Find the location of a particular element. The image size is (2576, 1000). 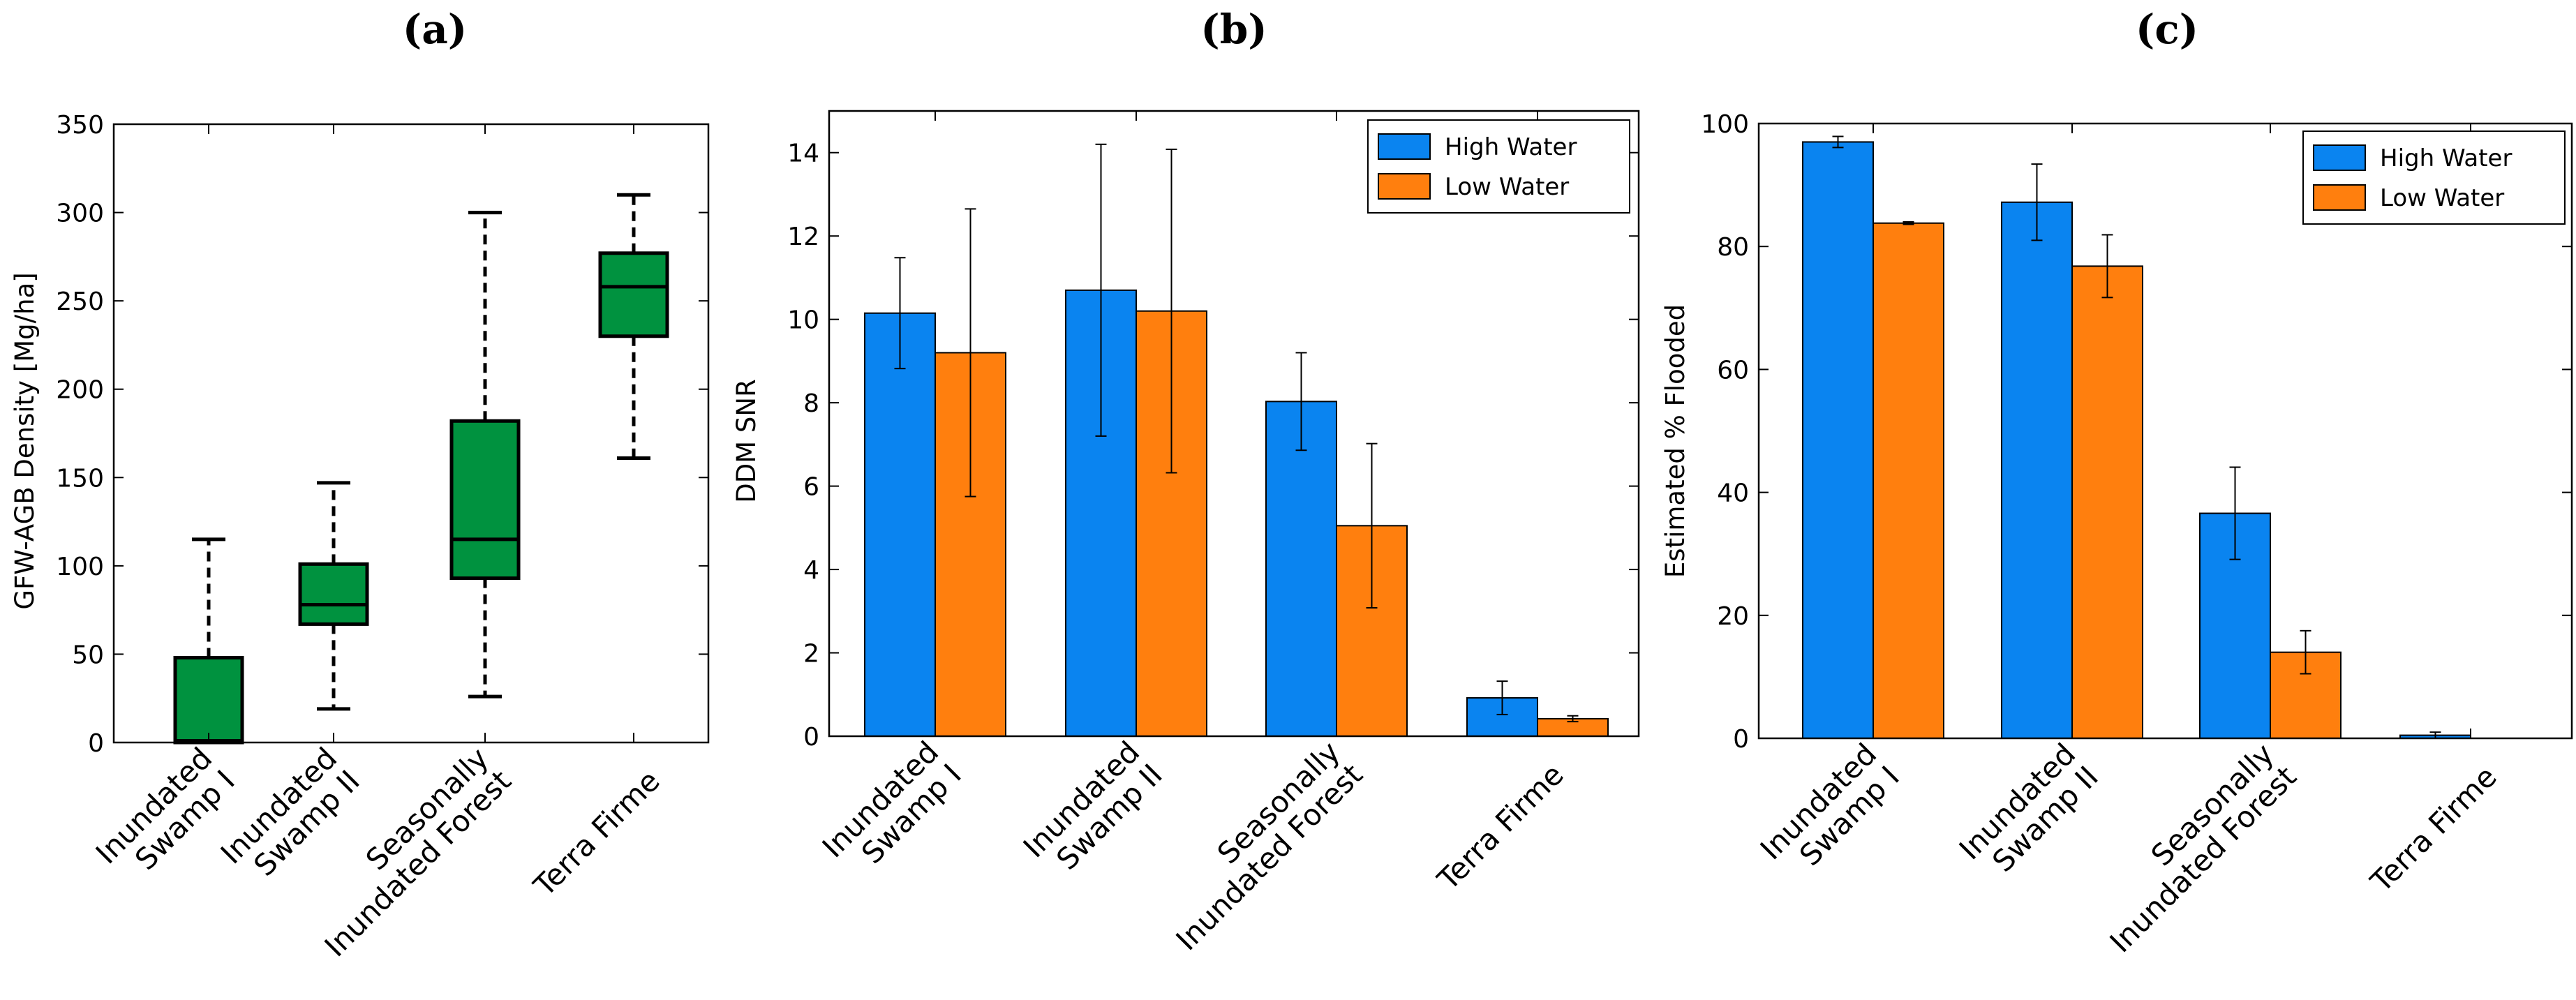

panel-a-ytick-label: 150 is located at coordinates (80, 478).